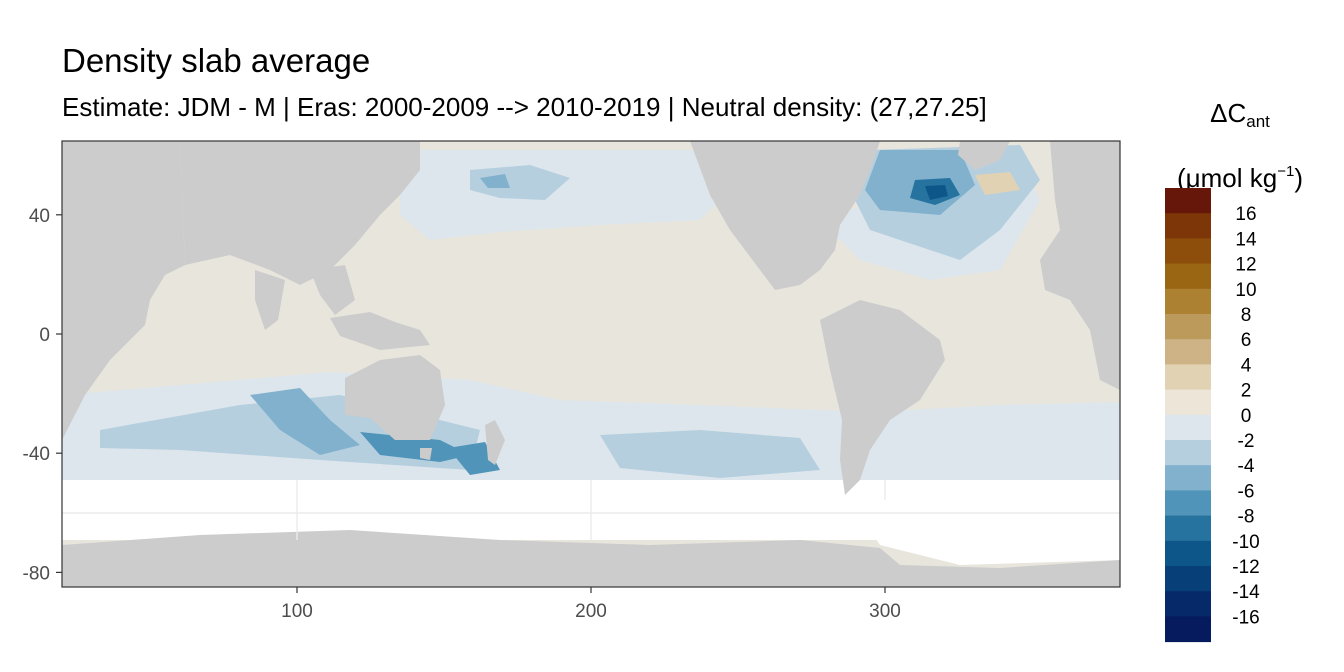 This screenshot has width=1344, height=672. Describe the element at coordinates (520, 182) in the screenshot. I see `north-pacific-moderate-region` at that location.